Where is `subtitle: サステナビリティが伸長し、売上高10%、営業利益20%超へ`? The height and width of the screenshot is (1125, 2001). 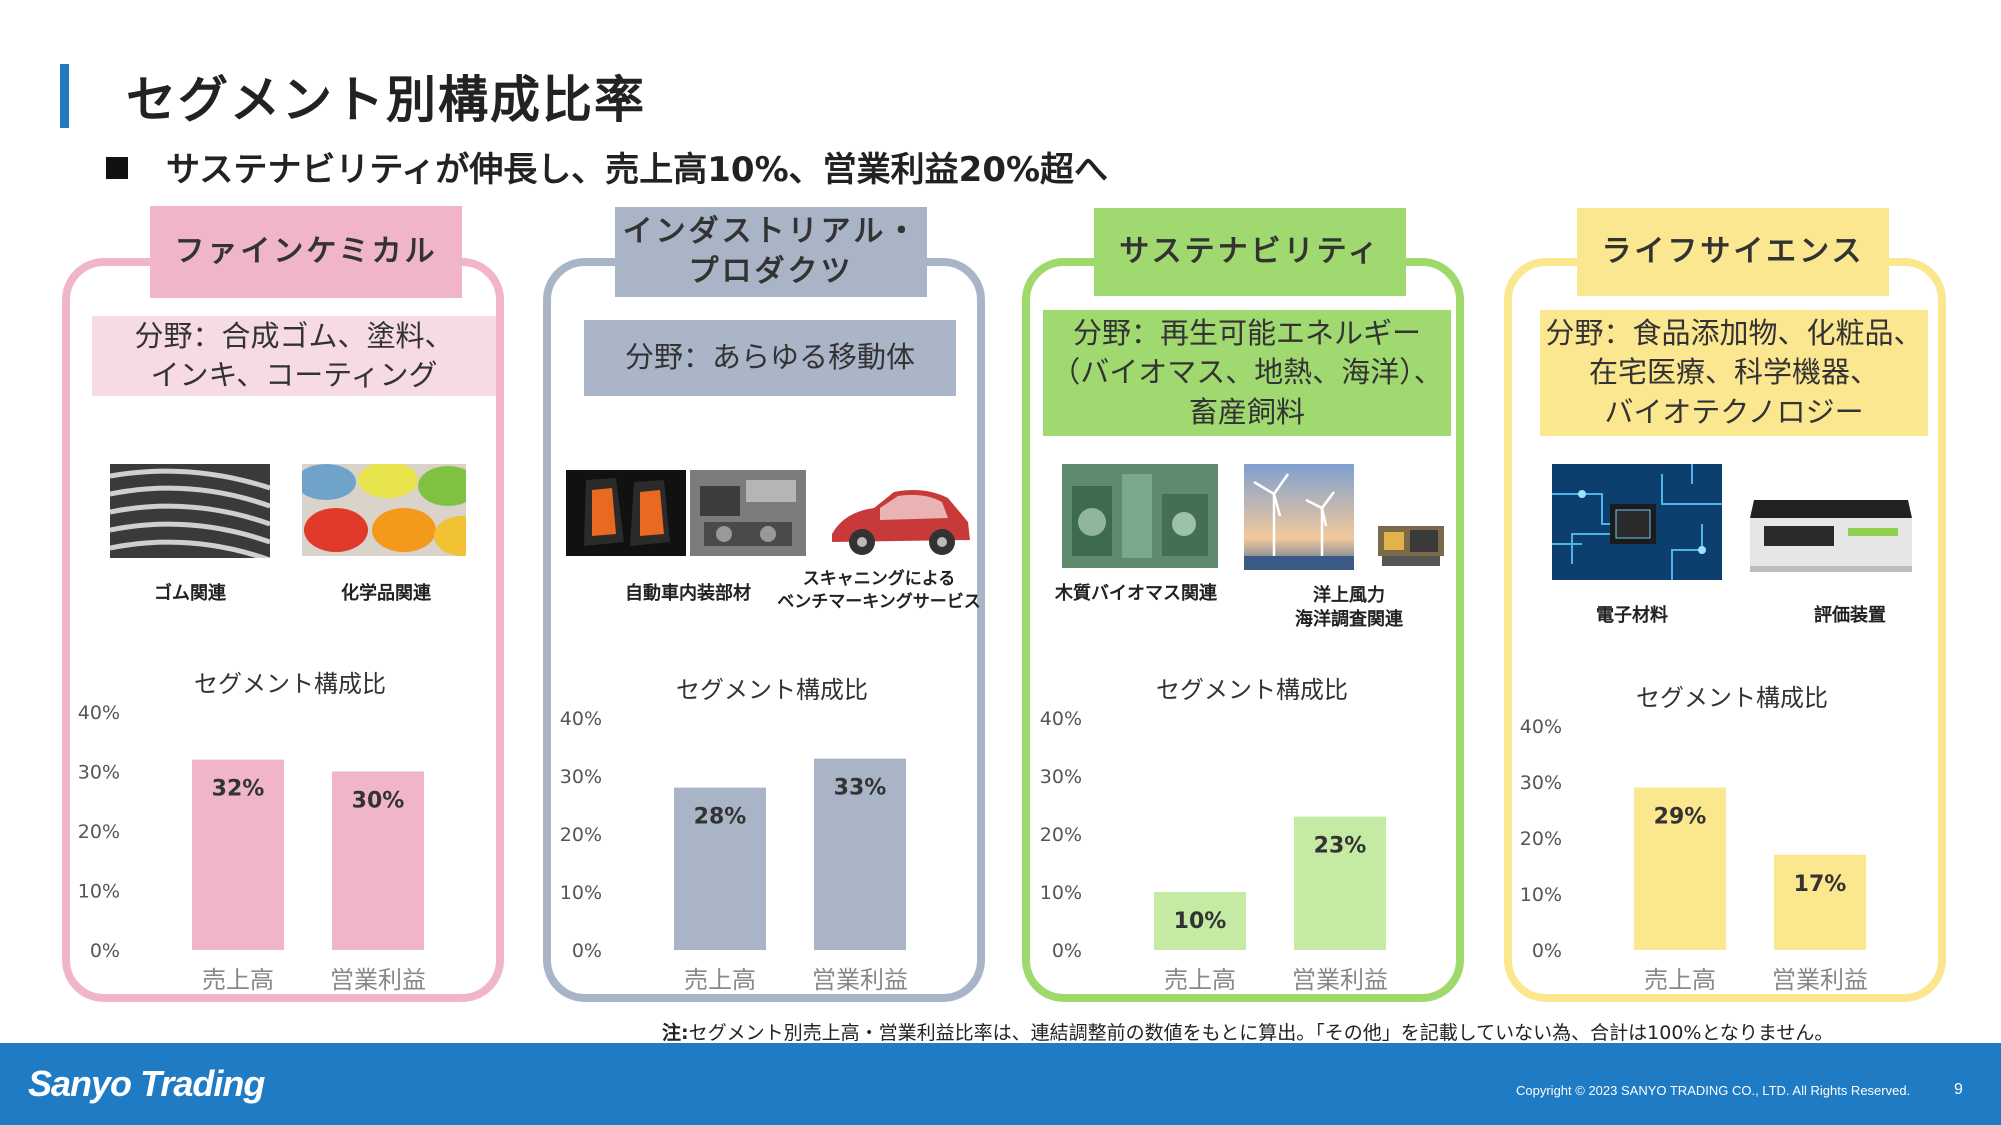
subtitle: サステナビリティが伸長し、売上高10%、営業利益20%超へ is located at coordinates (607, 166).